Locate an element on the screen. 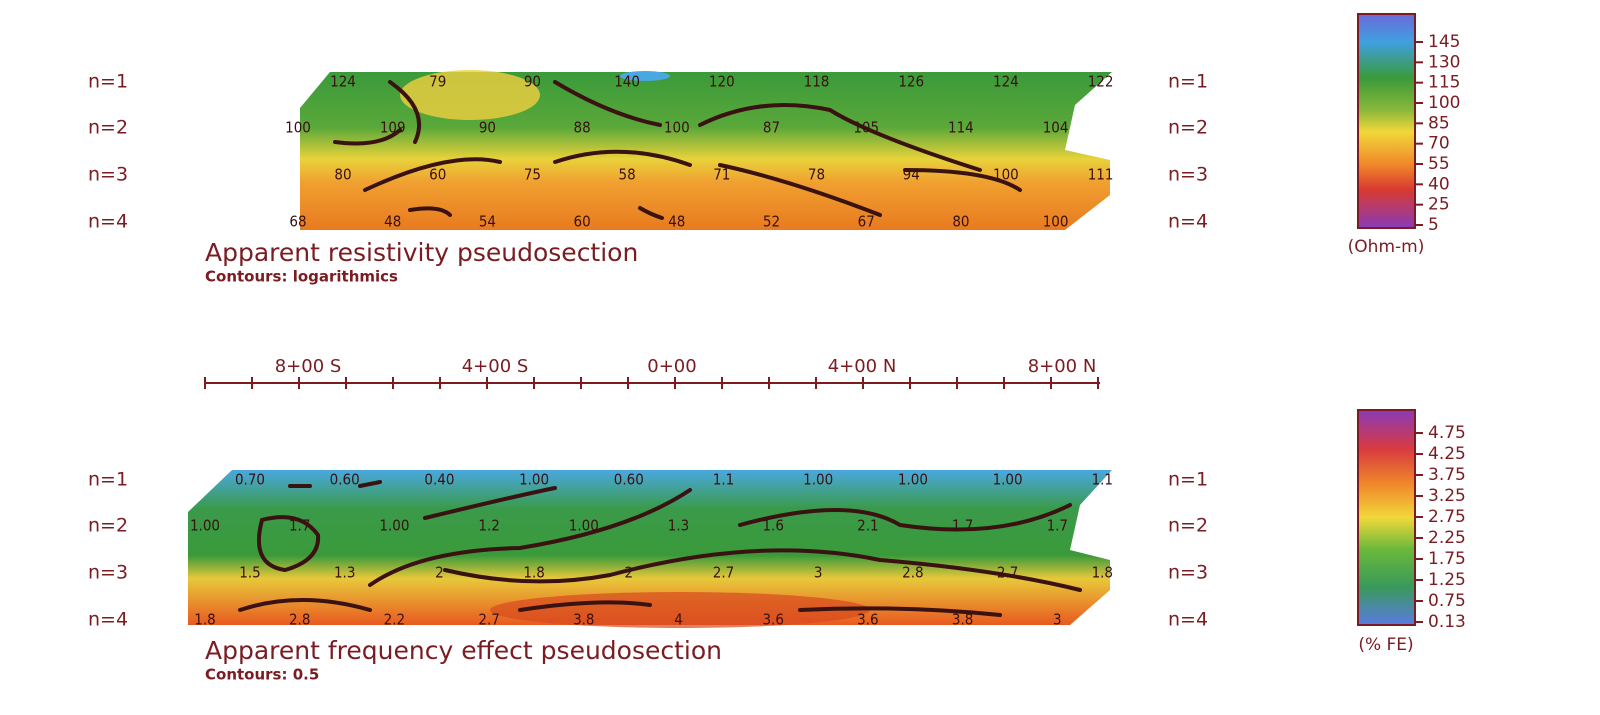 The height and width of the screenshot is (715, 1600). data-label: 54 is located at coordinates (487, 222).